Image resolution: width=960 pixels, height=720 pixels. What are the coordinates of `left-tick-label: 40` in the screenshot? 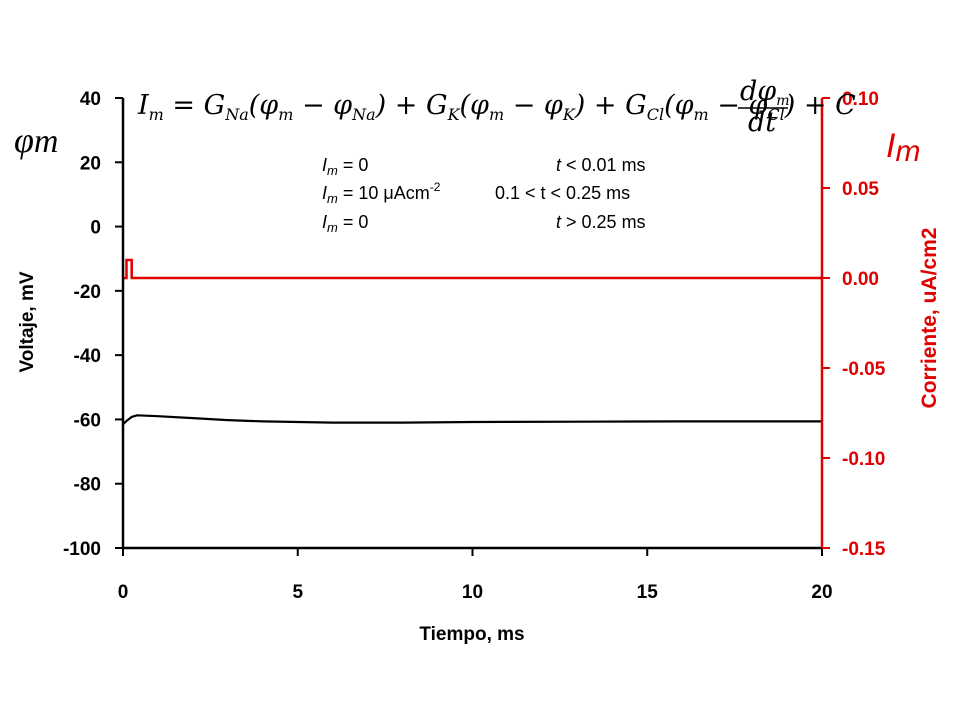 It's located at (90, 99).